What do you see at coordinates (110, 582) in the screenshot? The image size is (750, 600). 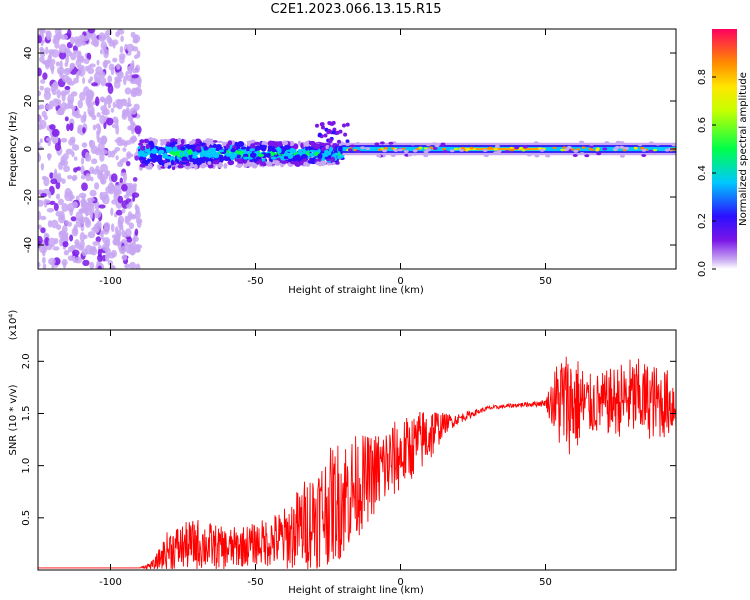 I see `snr-x-tick-label: -100` at bounding box center [110, 582].